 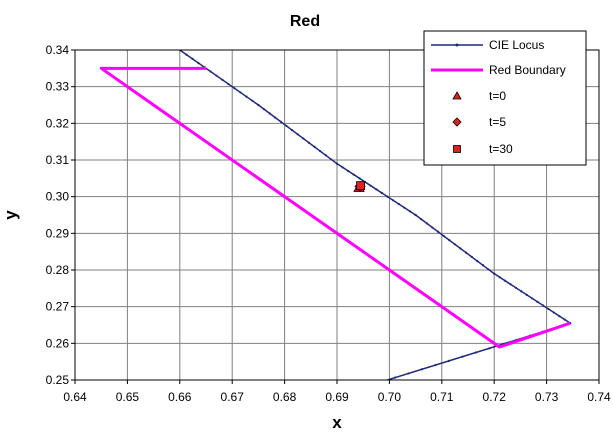 What do you see at coordinates (285, 397) in the screenshot?
I see `x-tick-label: 0.68` at bounding box center [285, 397].